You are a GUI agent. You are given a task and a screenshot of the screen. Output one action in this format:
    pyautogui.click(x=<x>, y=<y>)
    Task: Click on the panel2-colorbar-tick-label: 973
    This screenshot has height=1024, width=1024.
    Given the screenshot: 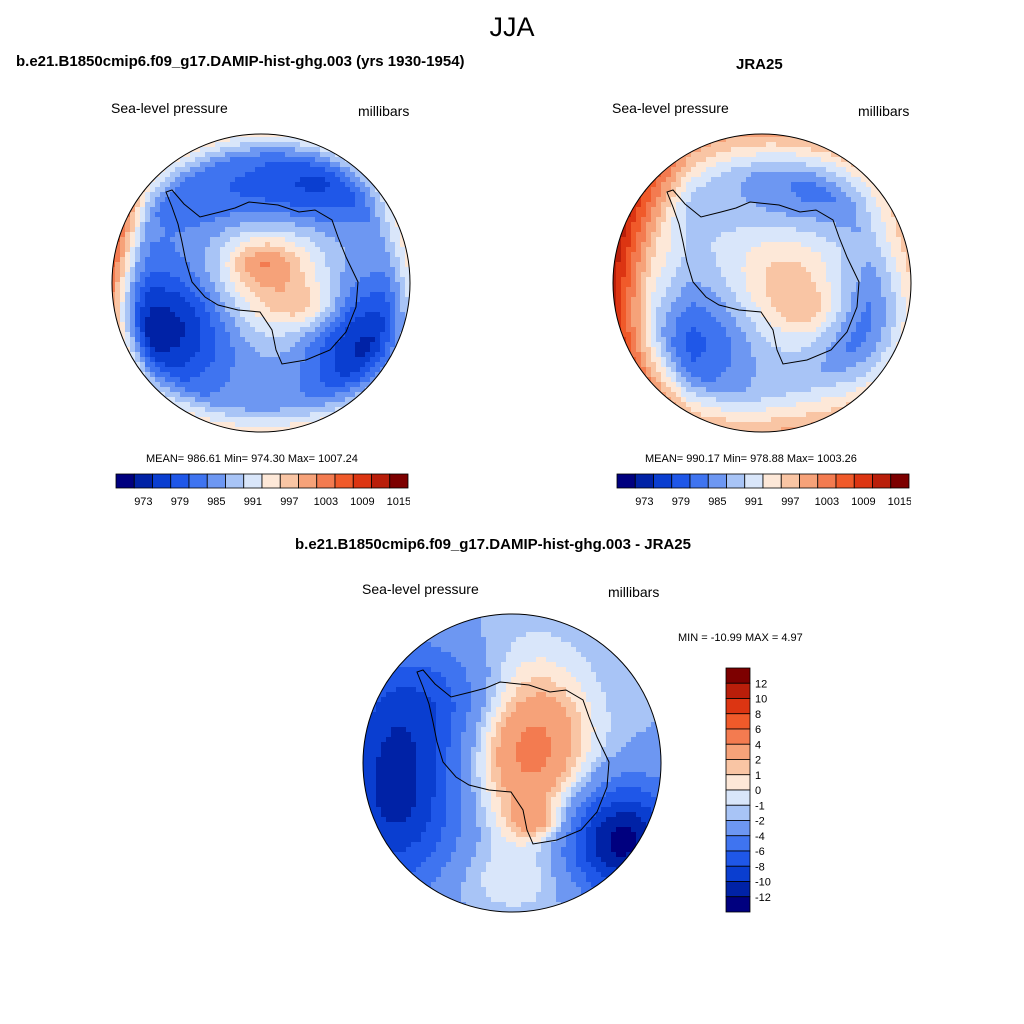 What is the action you would take?
    pyautogui.click(x=644, y=502)
    